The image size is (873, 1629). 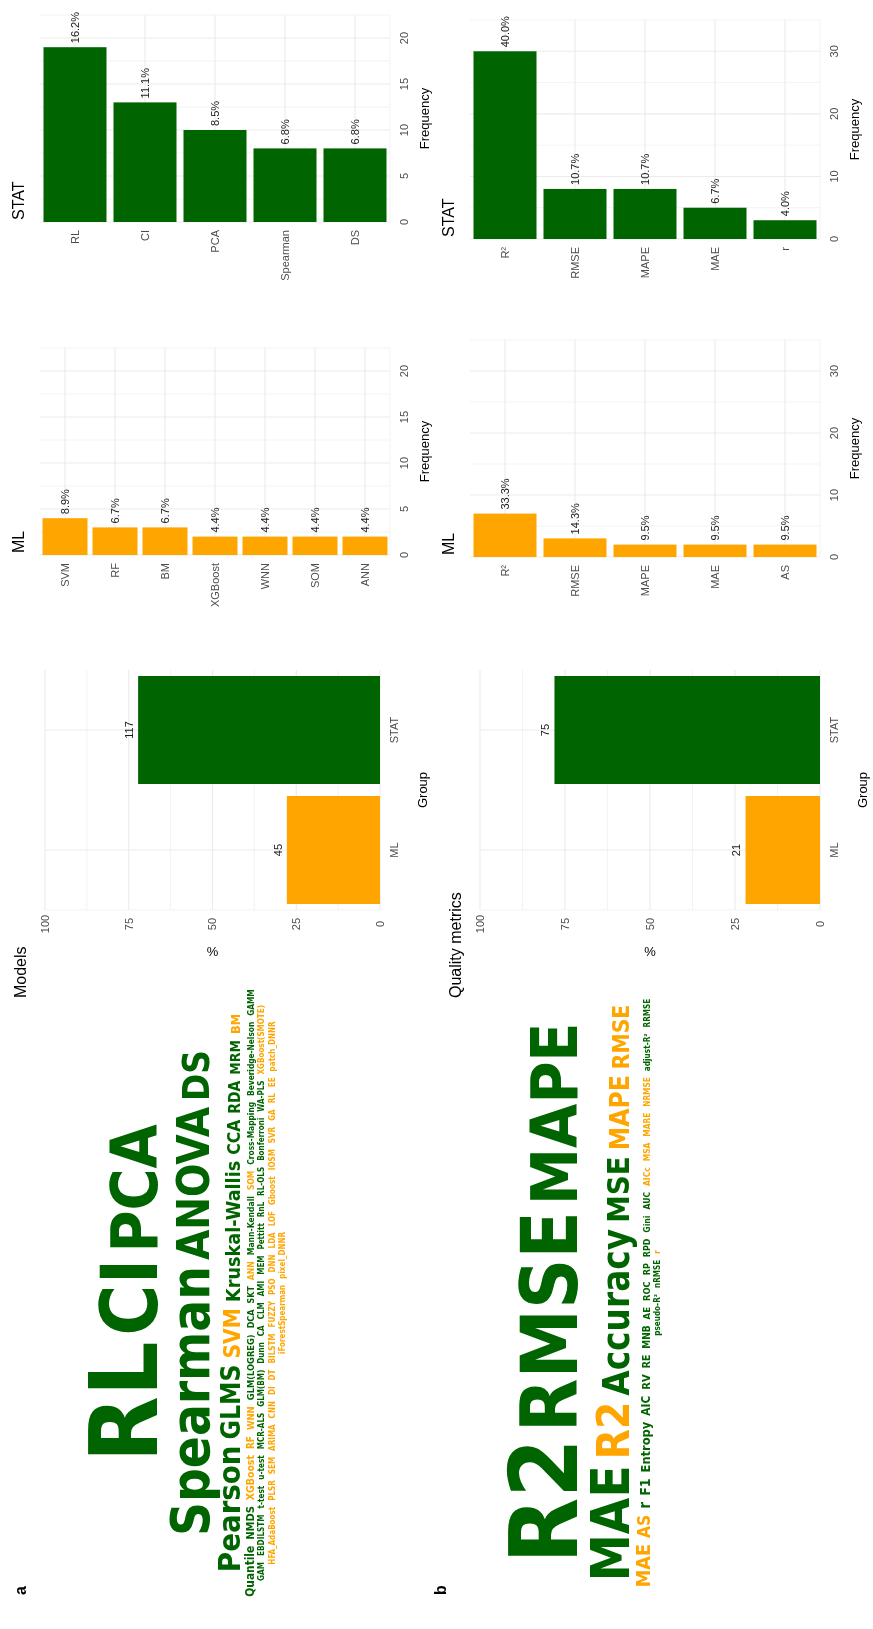 What do you see at coordinates (272, 1218) in the screenshot?
I see `category-label: LOF` at bounding box center [272, 1218].